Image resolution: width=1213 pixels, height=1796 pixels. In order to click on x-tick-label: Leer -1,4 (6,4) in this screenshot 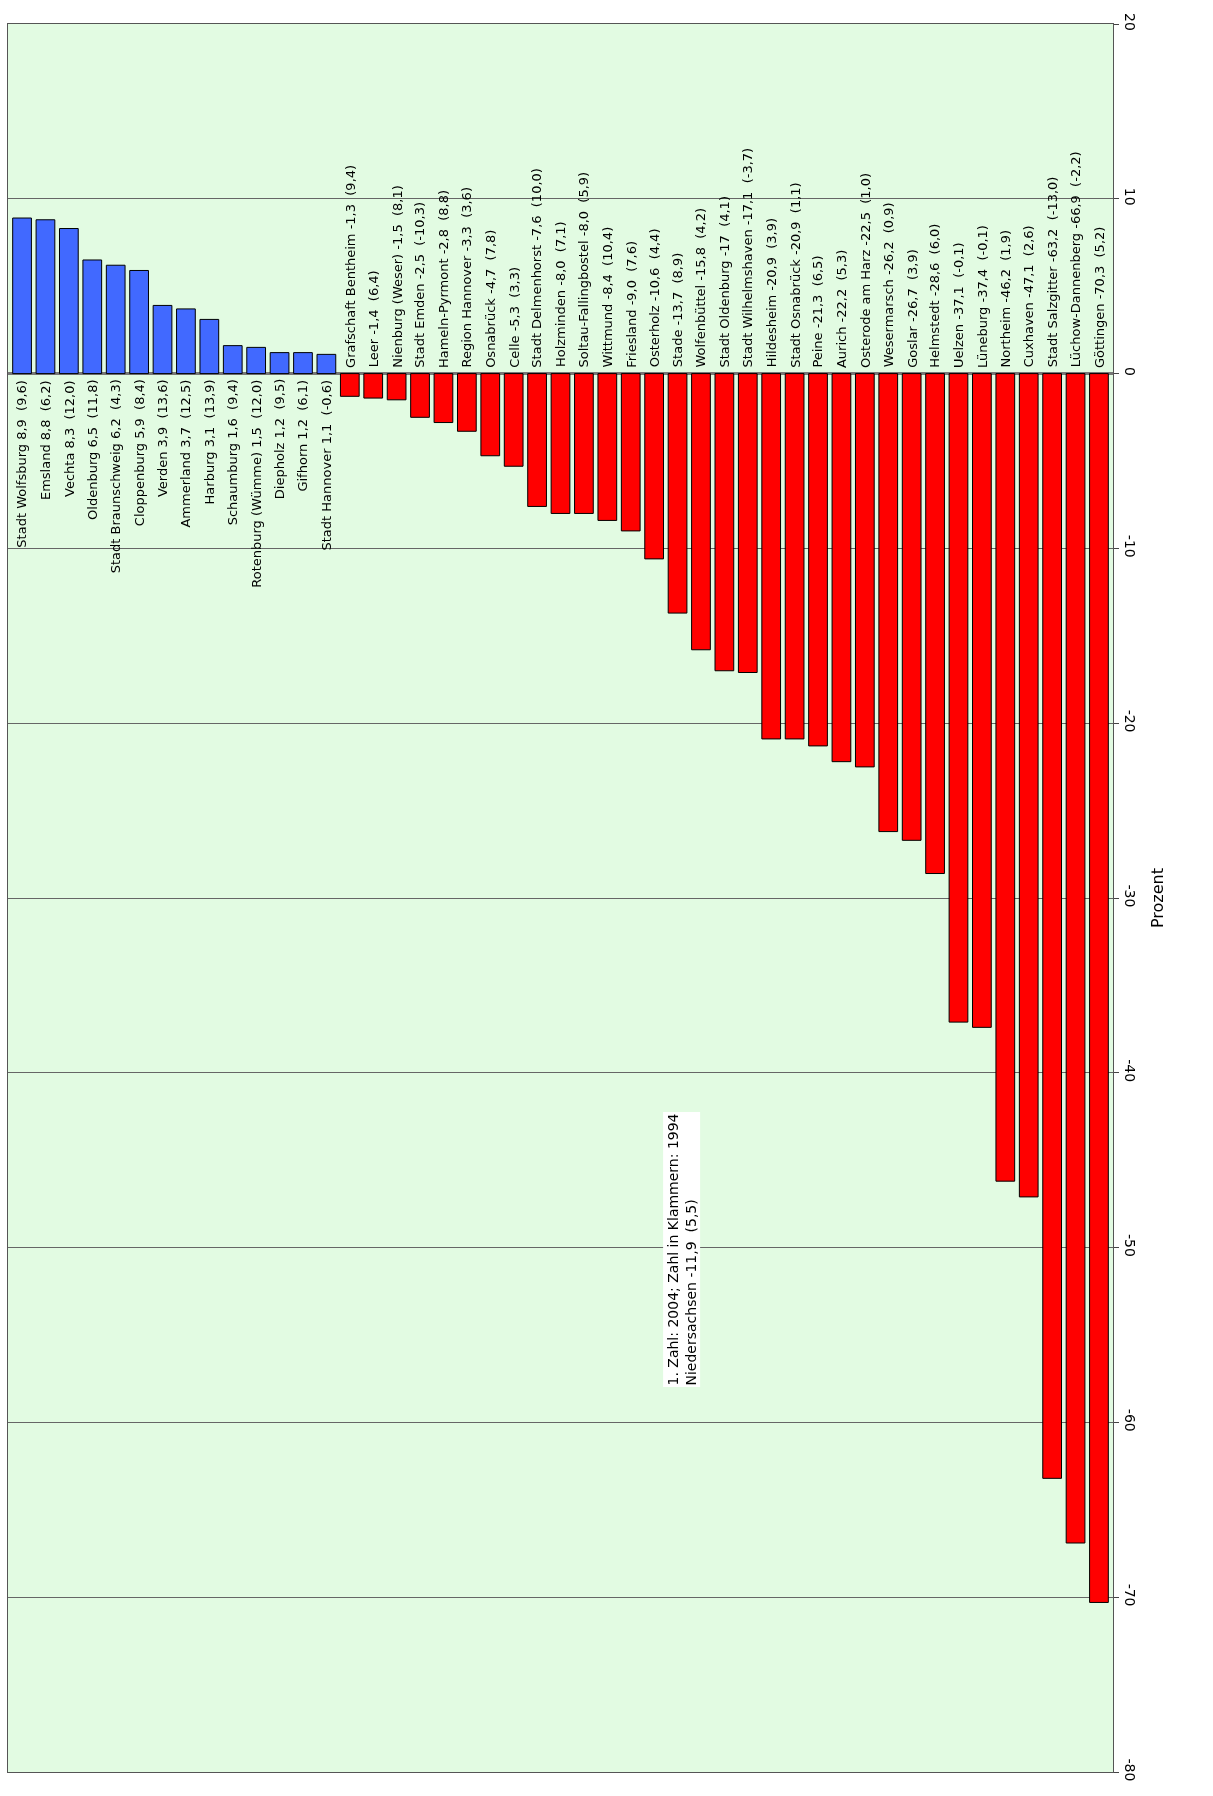, I will do `click(374, 319)`.